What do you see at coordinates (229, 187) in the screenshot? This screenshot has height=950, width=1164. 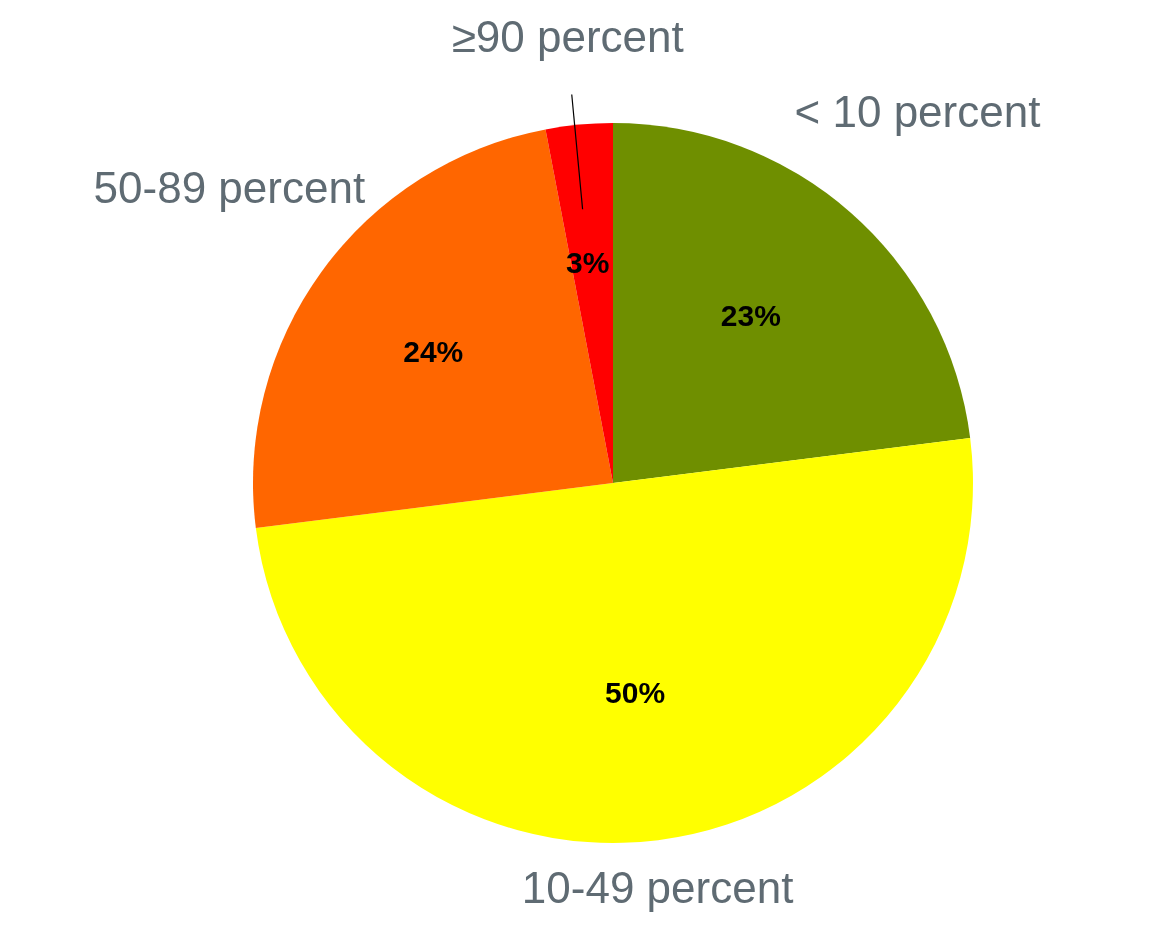 I see `slice-label: 50-89 percent` at bounding box center [229, 187].